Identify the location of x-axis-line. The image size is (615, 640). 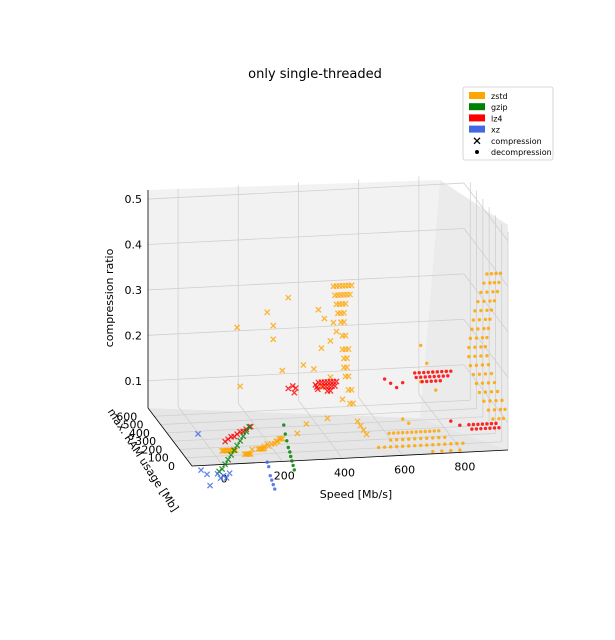
(350, 458).